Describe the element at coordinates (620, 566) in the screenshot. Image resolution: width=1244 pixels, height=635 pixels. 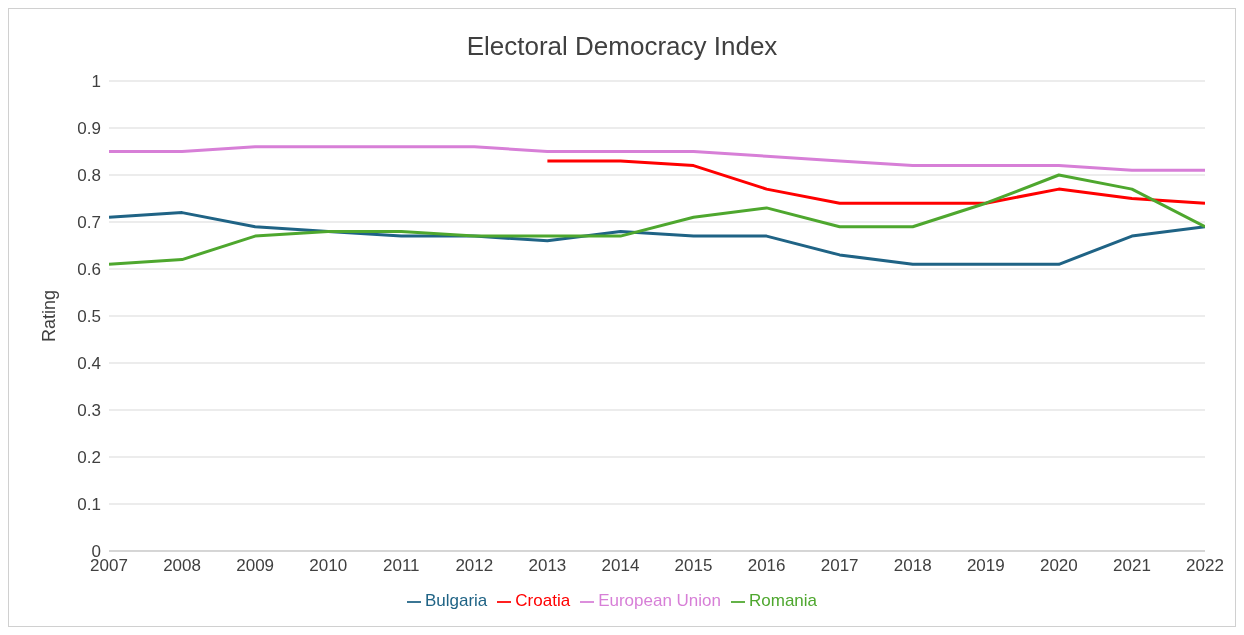
I see `x-tick-label: 2014` at that location.